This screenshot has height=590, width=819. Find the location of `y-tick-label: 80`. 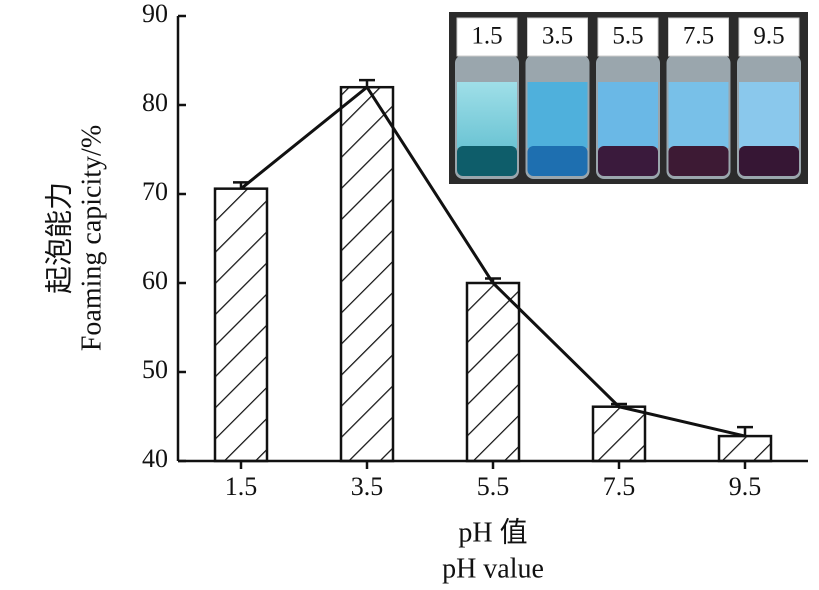

y-tick-label: 80 is located at coordinates (155, 102).